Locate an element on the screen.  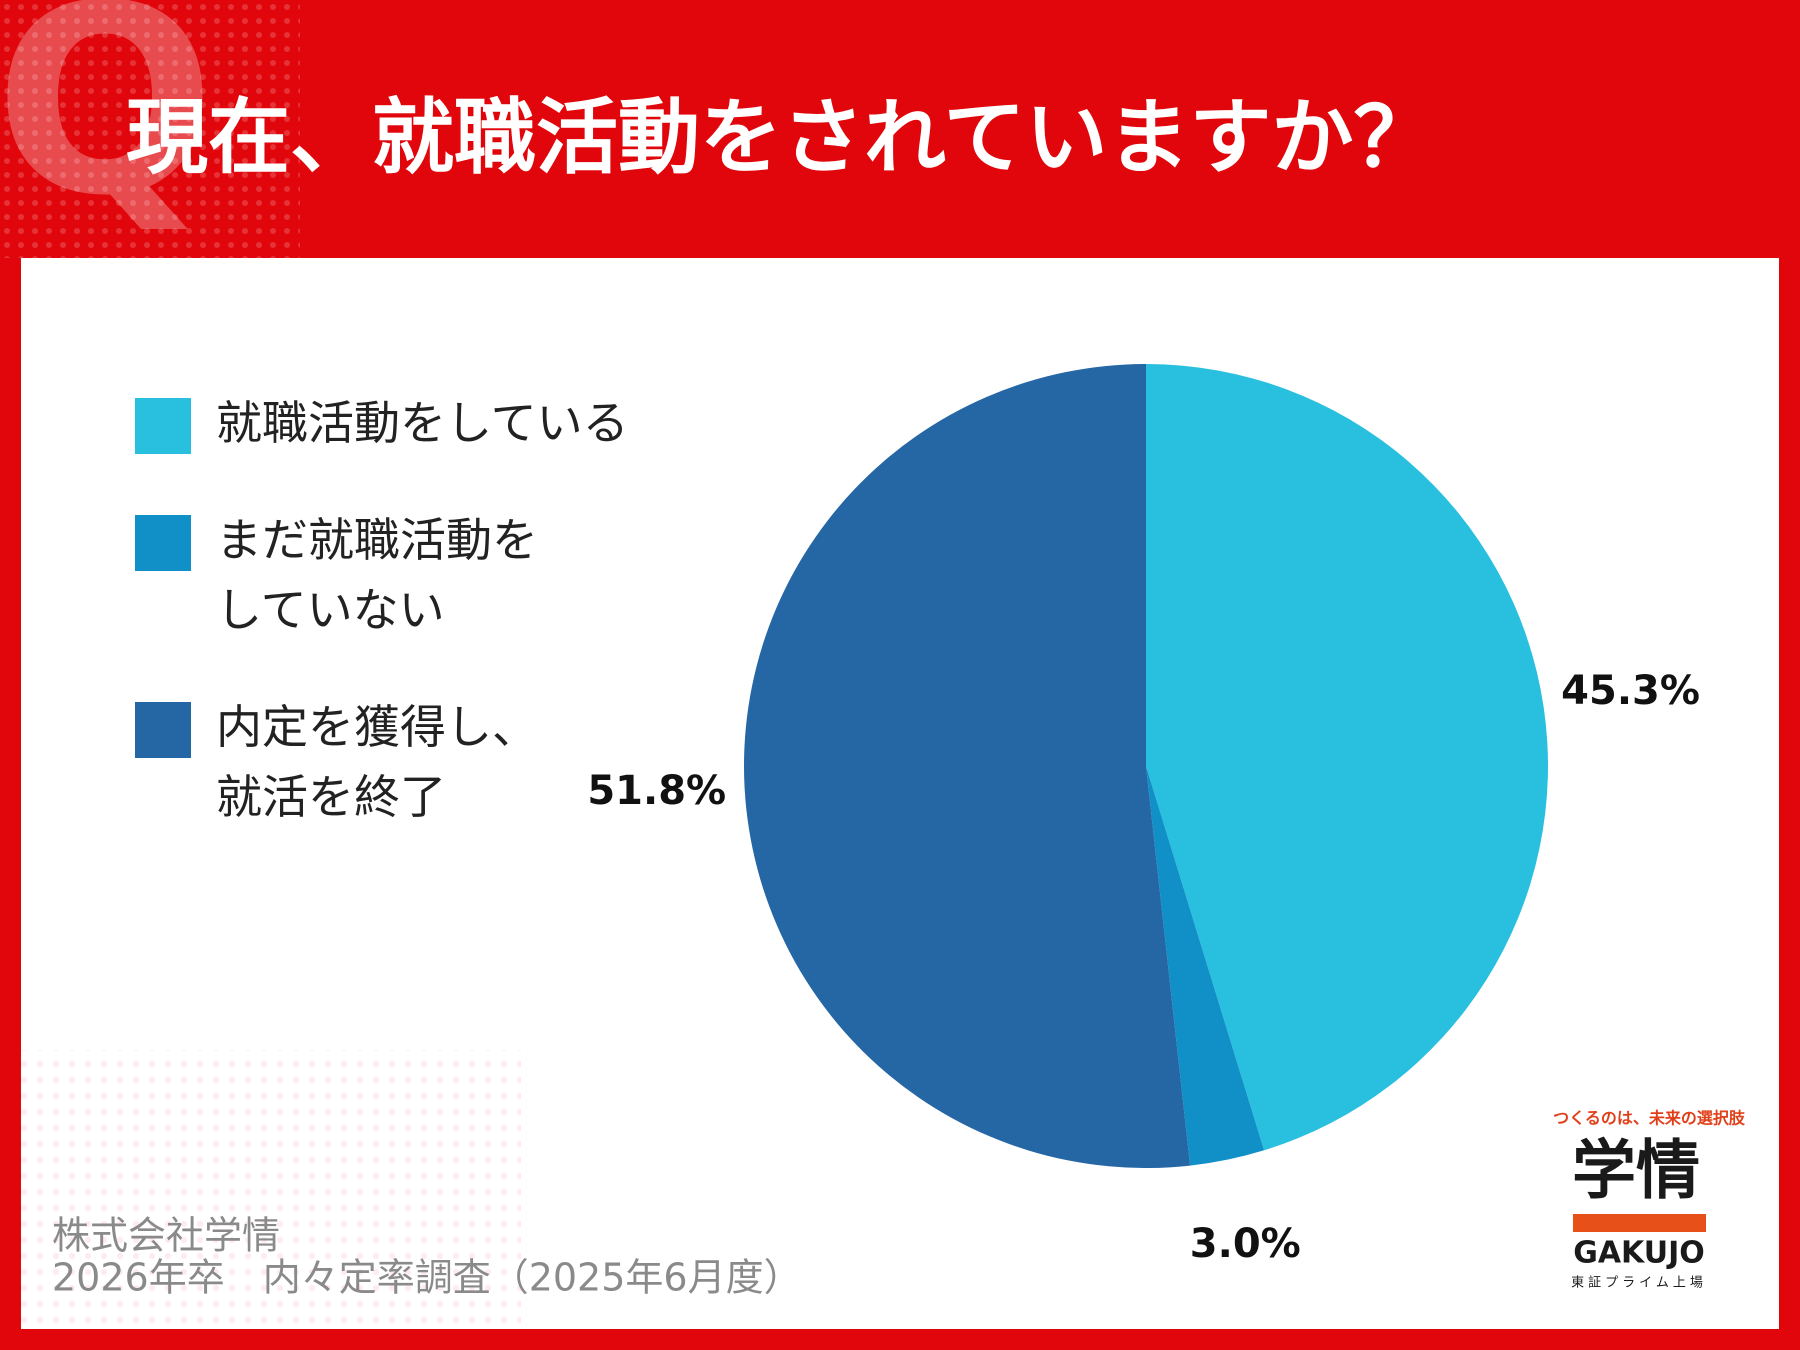
legend-label: まだ就職活動をしていない is located at coordinates (377, 575).